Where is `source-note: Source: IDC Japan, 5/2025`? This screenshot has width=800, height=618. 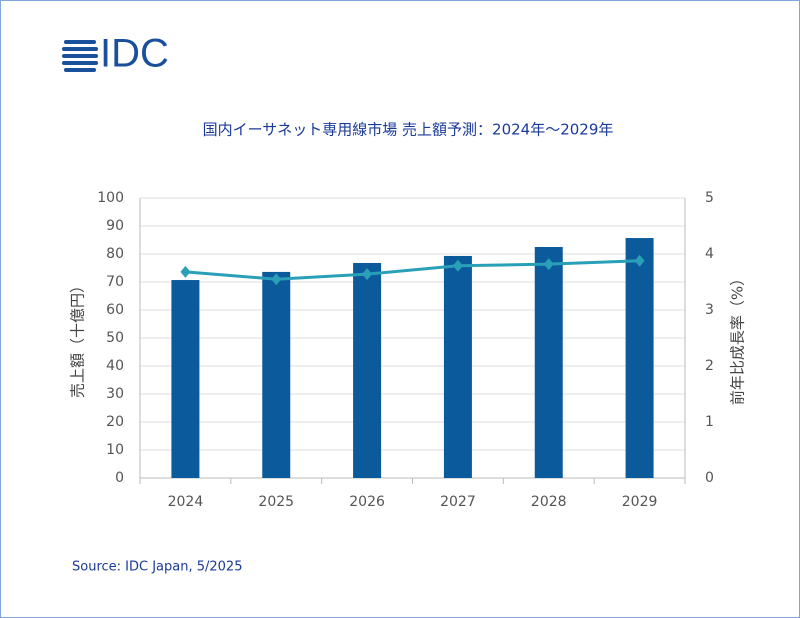 source-note: Source: IDC Japan, 5/2025 is located at coordinates (157, 567).